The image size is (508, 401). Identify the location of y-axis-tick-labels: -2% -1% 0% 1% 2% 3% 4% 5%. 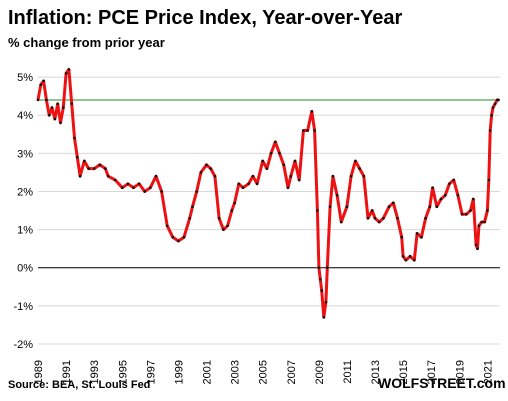
(23, 211).